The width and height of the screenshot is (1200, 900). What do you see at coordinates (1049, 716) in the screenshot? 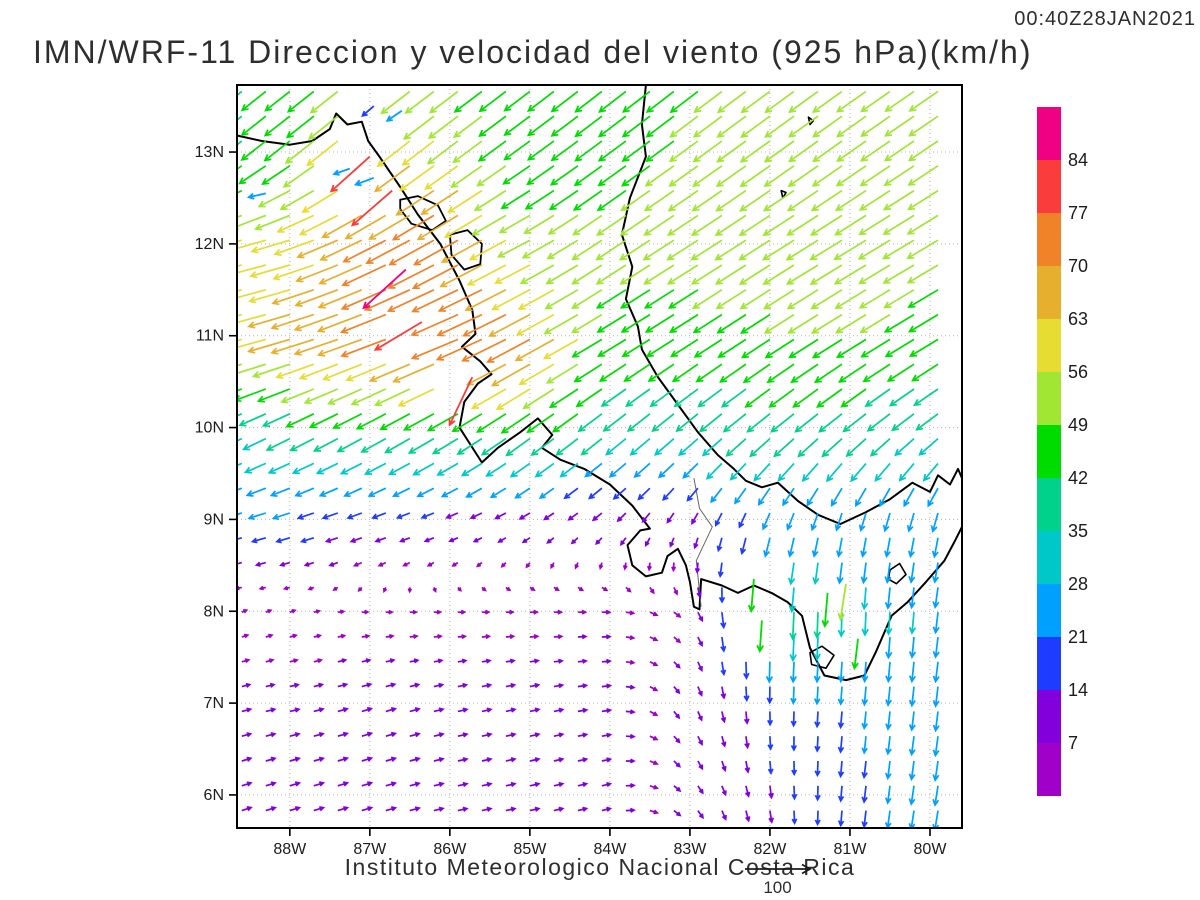
I see `colorbar-segment` at bounding box center [1049, 716].